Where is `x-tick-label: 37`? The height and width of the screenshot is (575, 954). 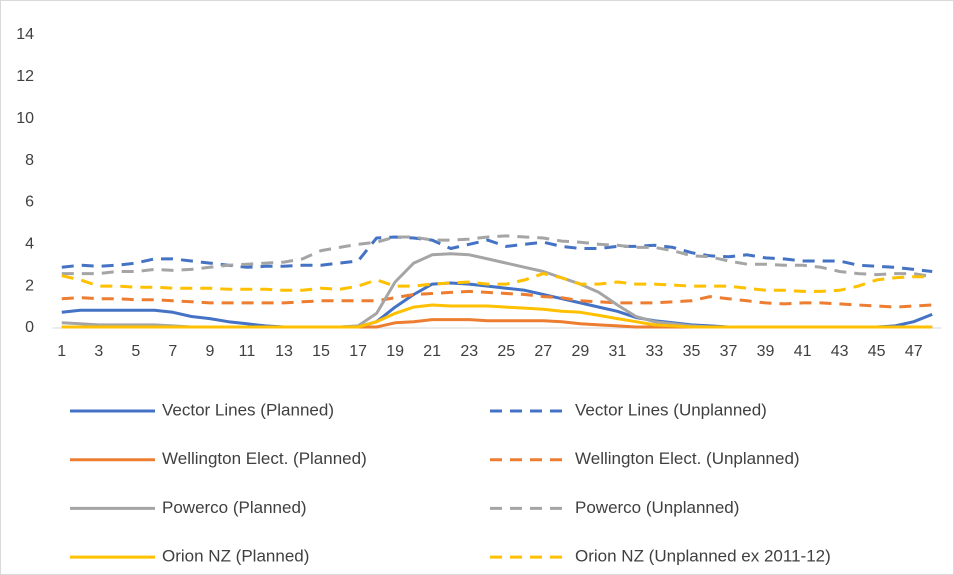
x-tick-label: 37 is located at coordinates (729, 351).